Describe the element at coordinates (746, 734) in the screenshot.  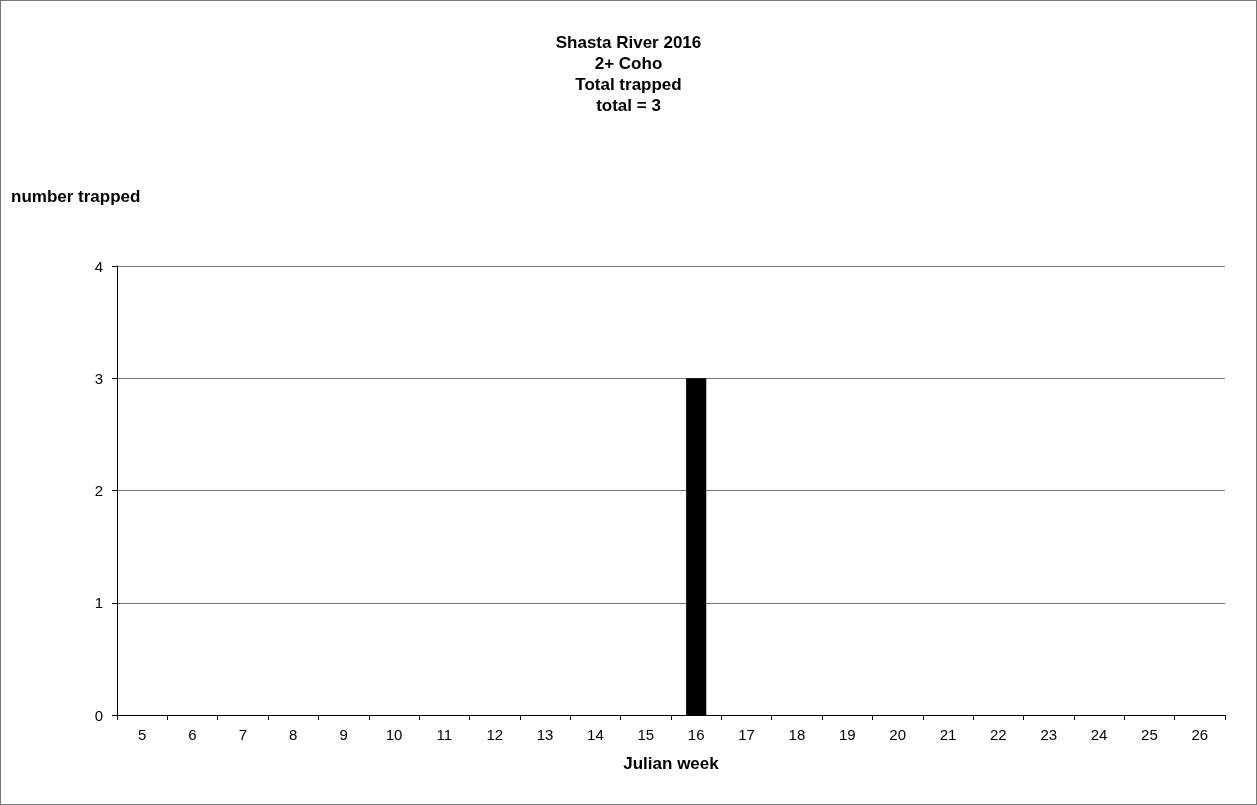
I see `x-tick-label: 17` at that location.